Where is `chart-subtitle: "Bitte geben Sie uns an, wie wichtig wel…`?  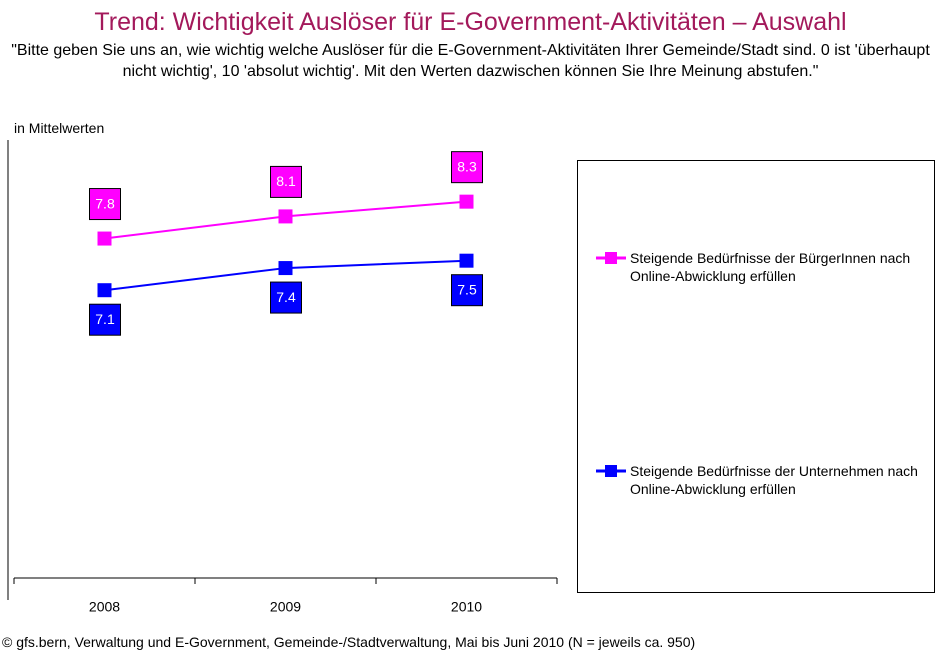
chart-subtitle: "Bitte geben Sie uns an, wie wichtig wel… is located at coordinates (470, 61).